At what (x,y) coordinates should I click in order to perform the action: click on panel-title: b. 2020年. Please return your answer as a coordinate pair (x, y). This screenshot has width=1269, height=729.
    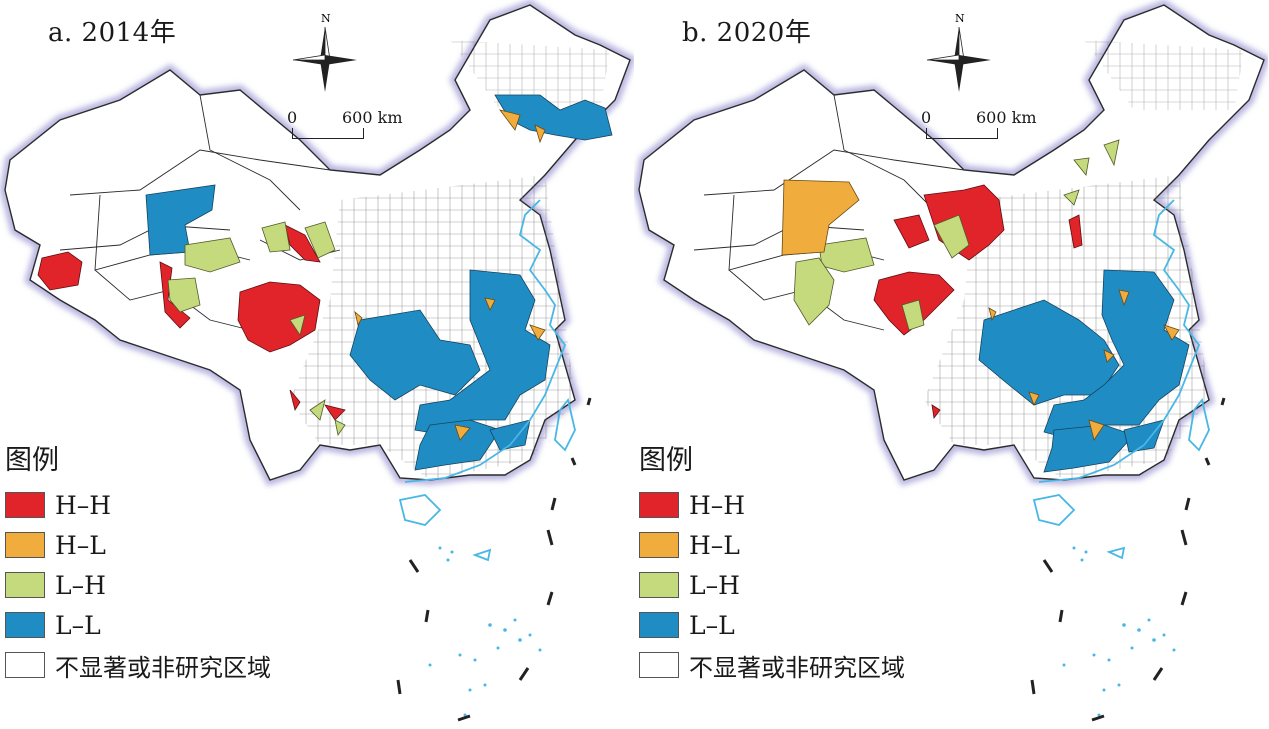
    Looking at the image, I should click on (747, 33).